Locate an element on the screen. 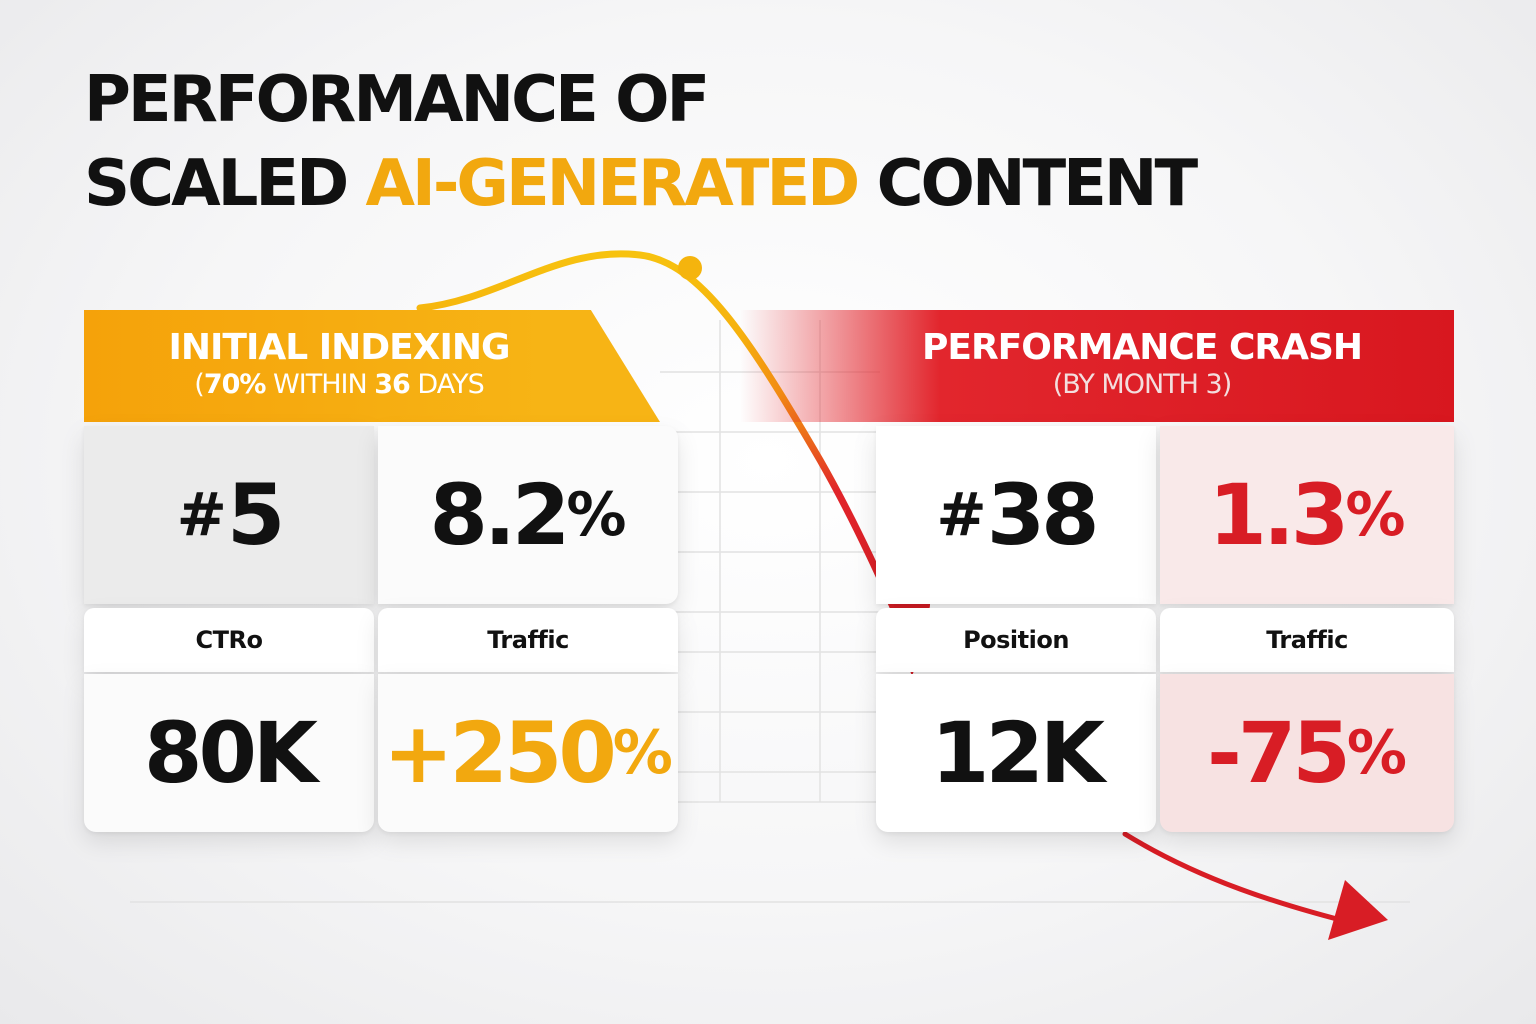 Image resolution: width=1536 pixels, height=1024 pixels. trend-line is located at coordinates (666, 452).